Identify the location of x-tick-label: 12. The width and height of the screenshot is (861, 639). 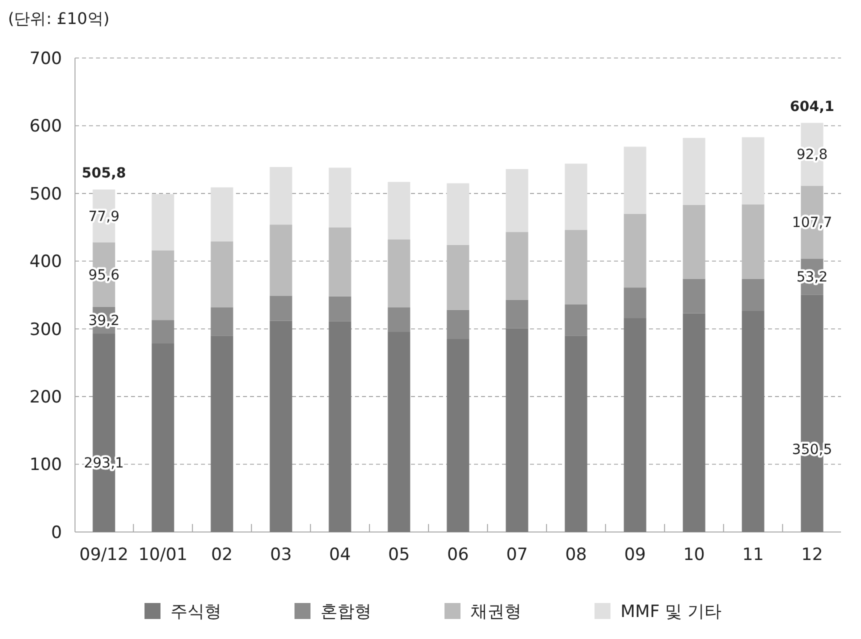
(812, 555).